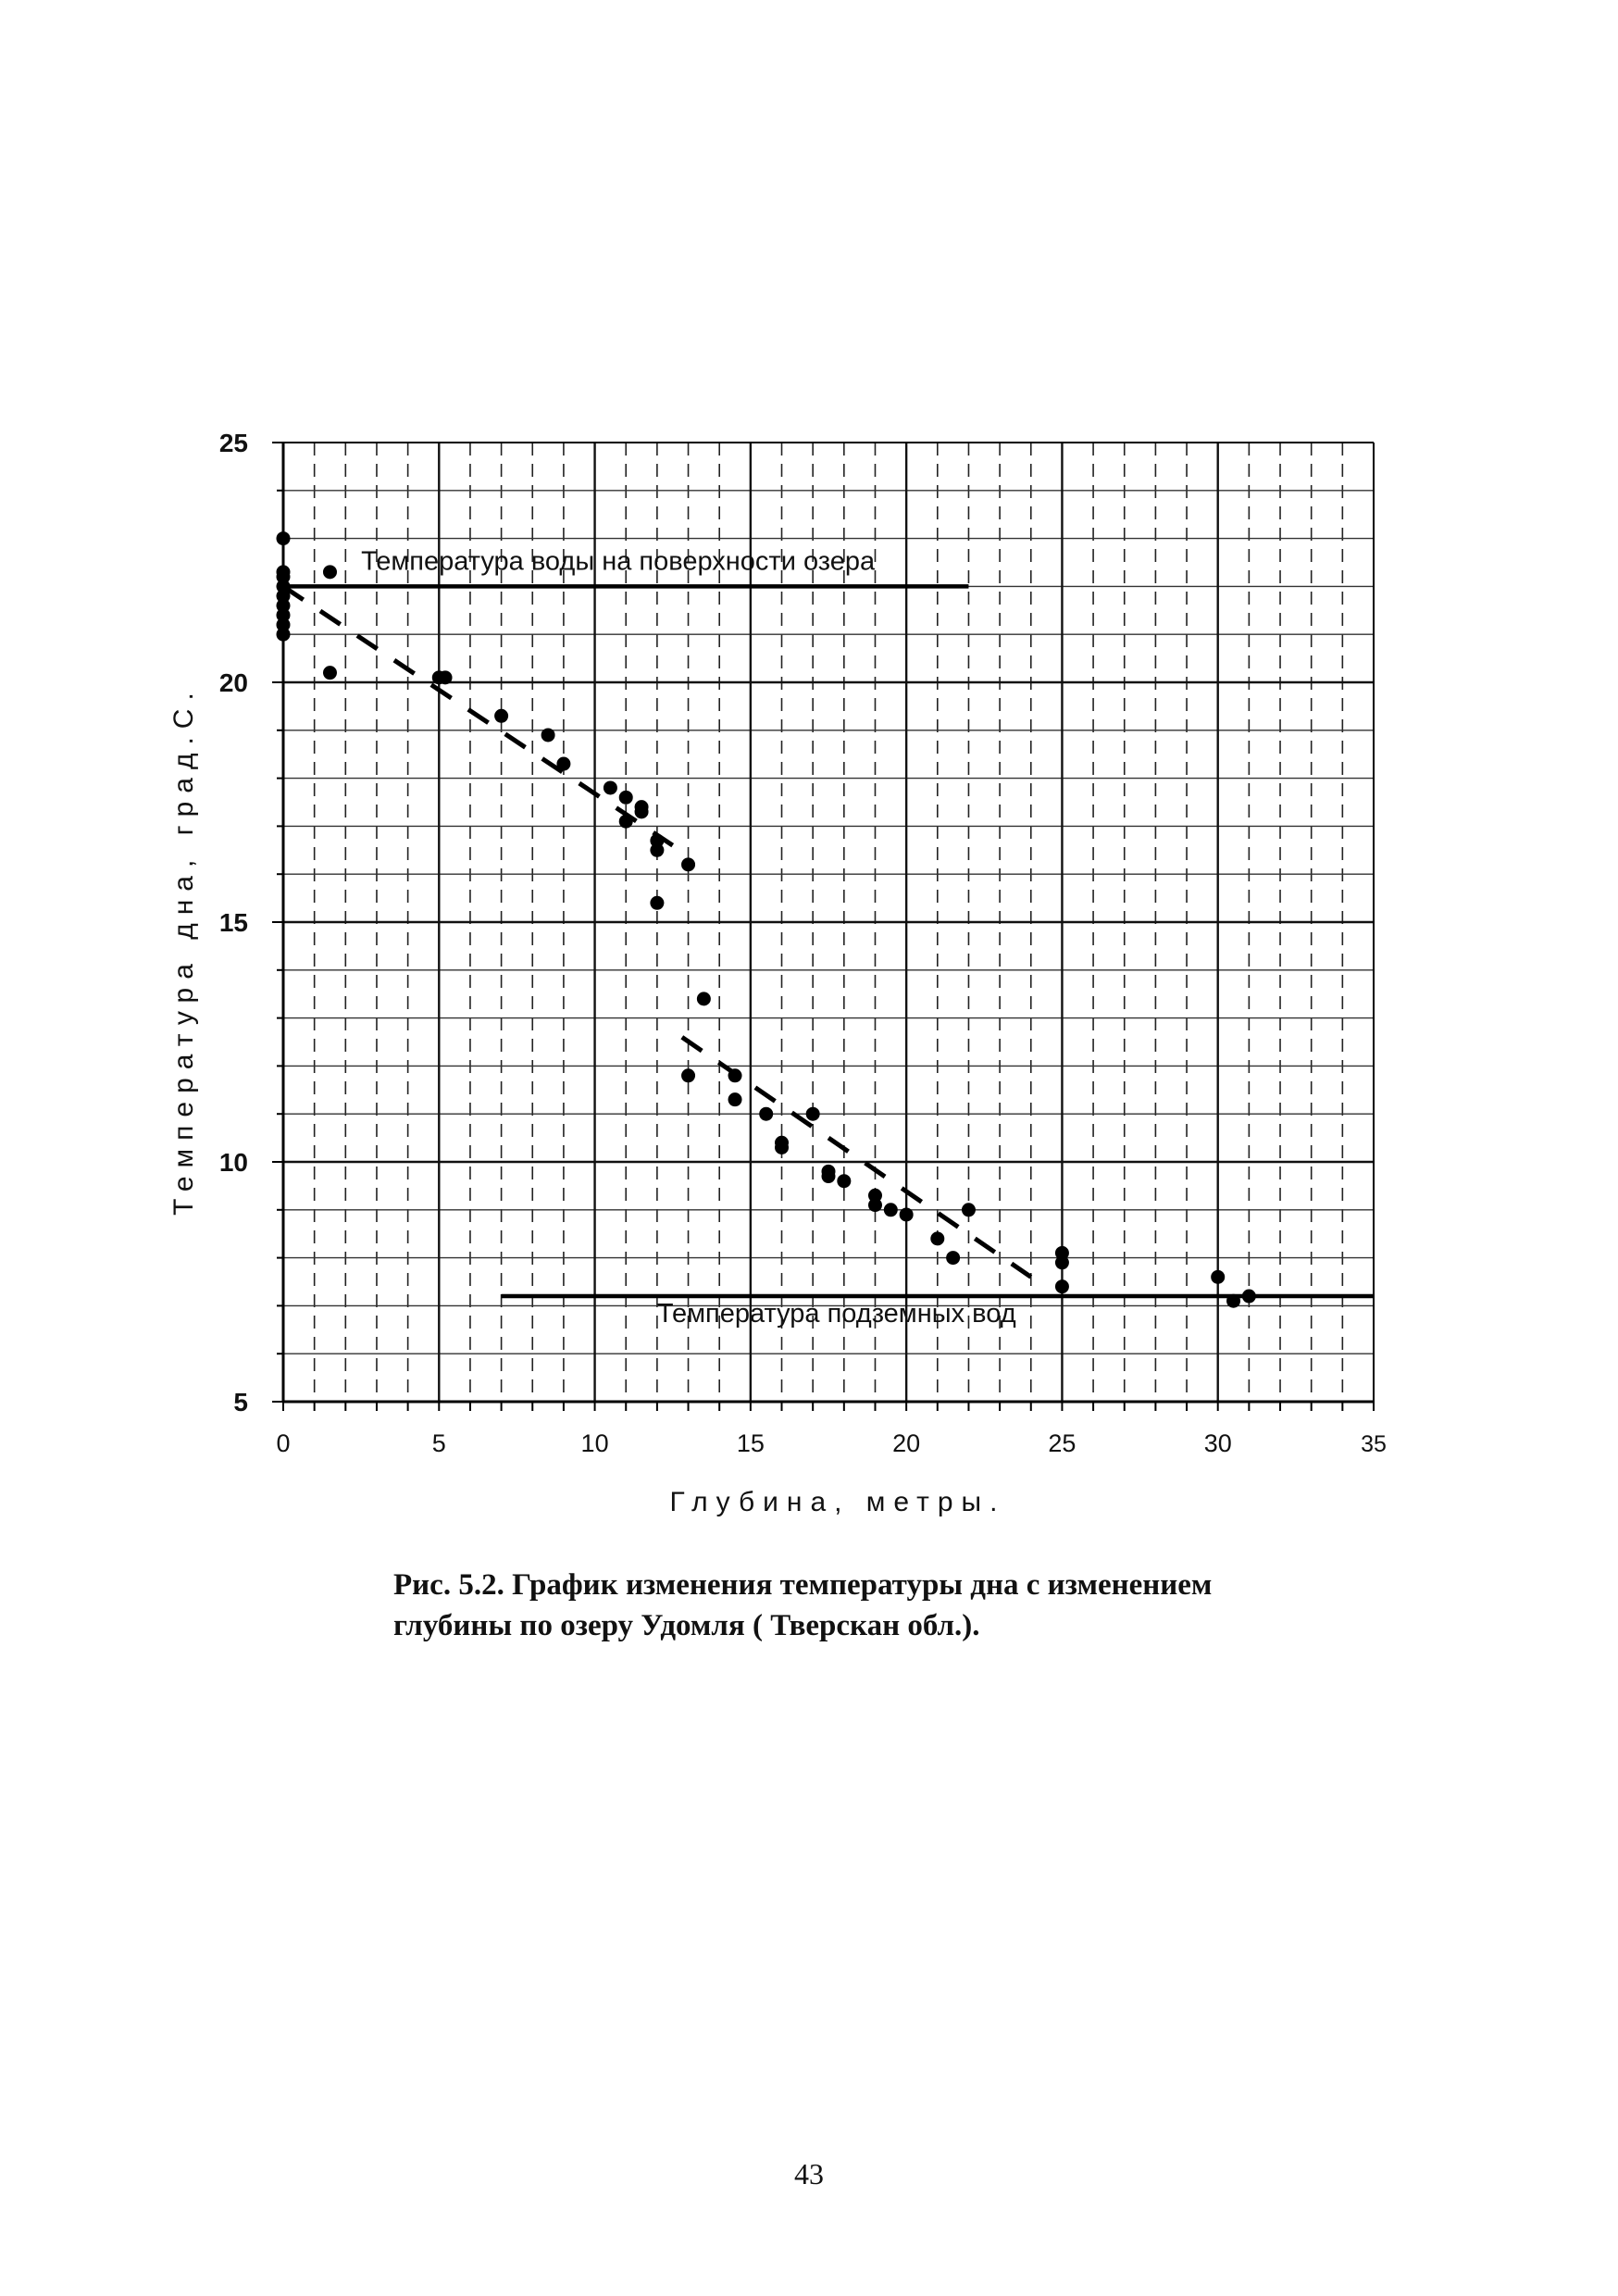 The width and height of the screenshot is (1618, 2296). What do you see at coordinates (657, 931) in the screenshot?
I see `trend-lines` at bounding box center [657, 931].